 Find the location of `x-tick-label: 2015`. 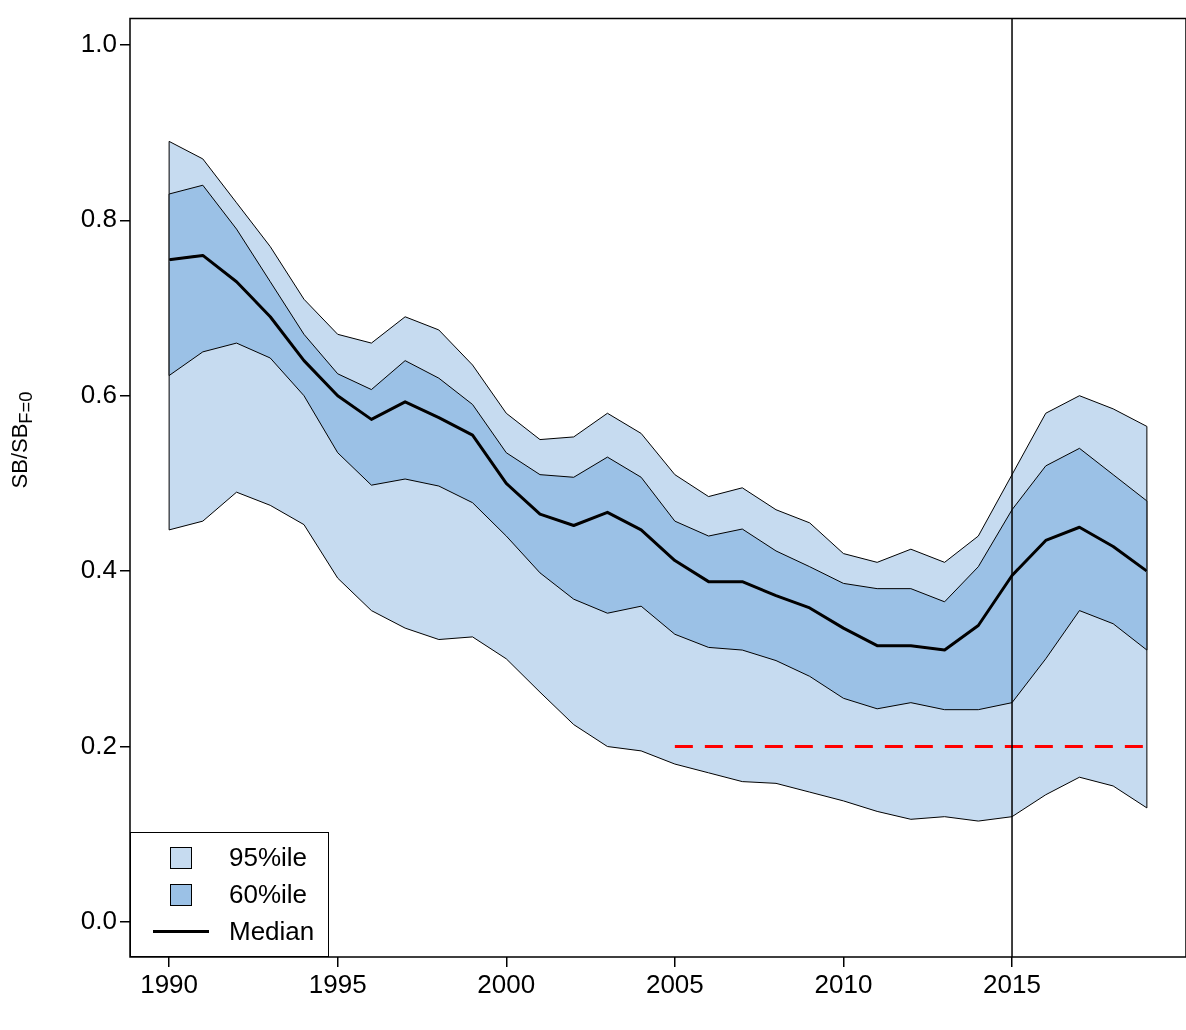

x-tick-label: 2015 is located at coordinates (1012, 983).